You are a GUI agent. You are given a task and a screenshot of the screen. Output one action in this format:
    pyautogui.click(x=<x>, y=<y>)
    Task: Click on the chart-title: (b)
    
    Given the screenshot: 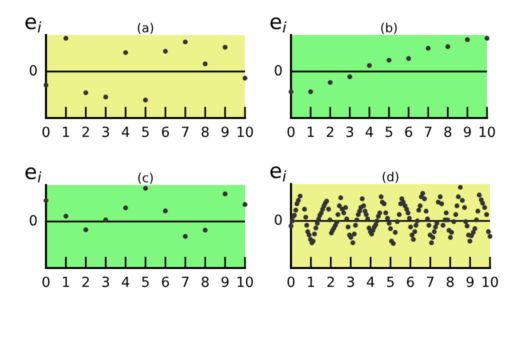 What is the action you would take?
    pyautogui.click(x=389, y=28)
    